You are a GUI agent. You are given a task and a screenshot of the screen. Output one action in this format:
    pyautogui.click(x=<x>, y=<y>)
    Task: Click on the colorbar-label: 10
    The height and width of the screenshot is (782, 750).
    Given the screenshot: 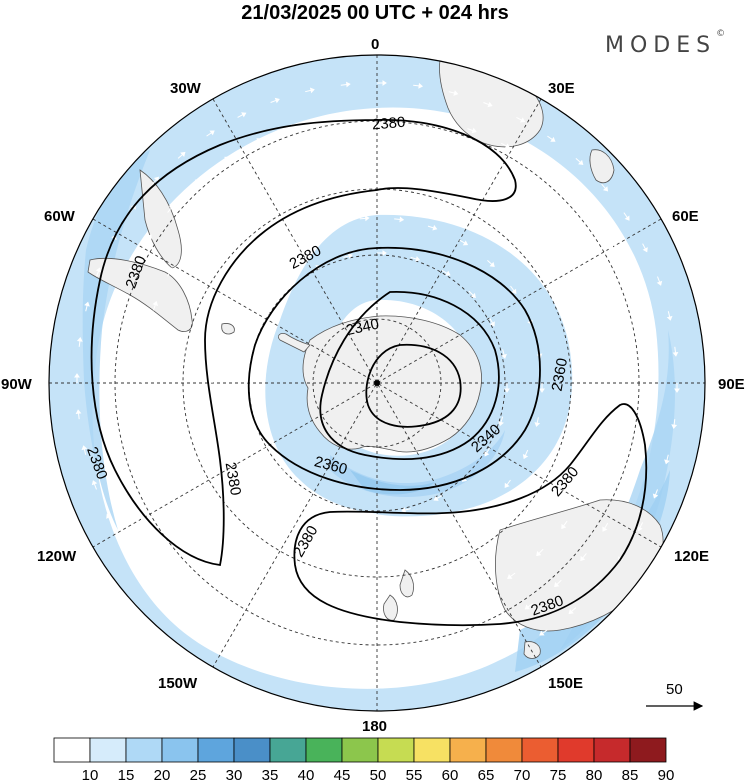 What is the action you would take?
    pyautogui.click(x=90, y=774)
    